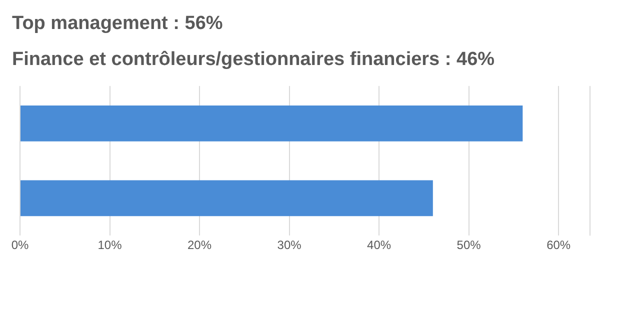 Image resolution: width=637 pixels, height=326 pixels. What do you see at coordinates (379, 245) in the screenshot?
I see `x-tick-label: 40%` at bounding box center [379, 245].